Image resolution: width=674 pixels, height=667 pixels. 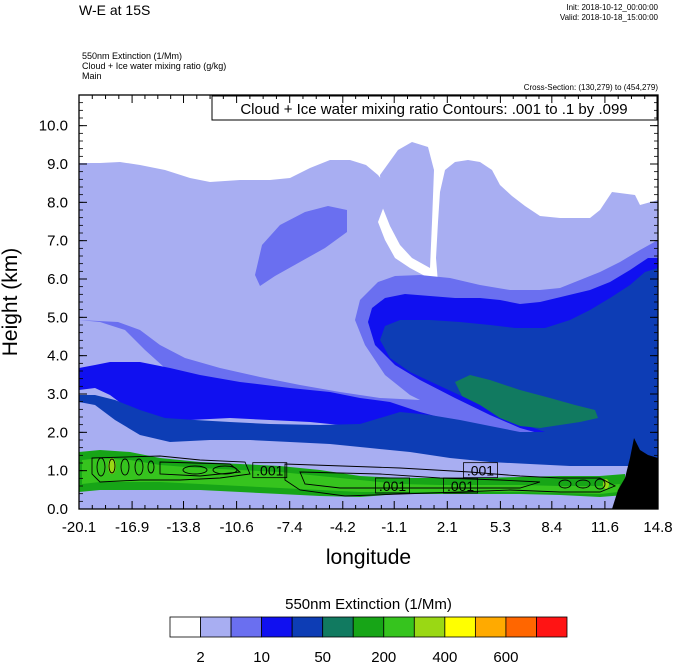 What do you see at coordinates (322, 657) in the screenshot?
I see `colorbar-tick-label: 50` at bounding box center [322, 657].